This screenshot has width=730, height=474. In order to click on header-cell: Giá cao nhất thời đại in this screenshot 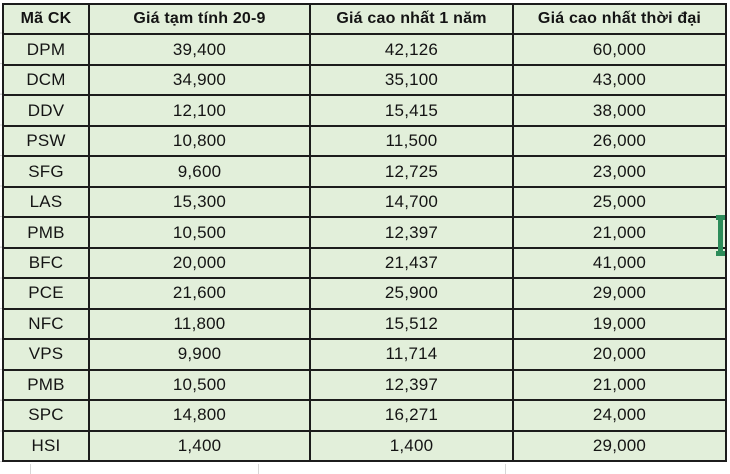, I will do `click(620, 20)`.